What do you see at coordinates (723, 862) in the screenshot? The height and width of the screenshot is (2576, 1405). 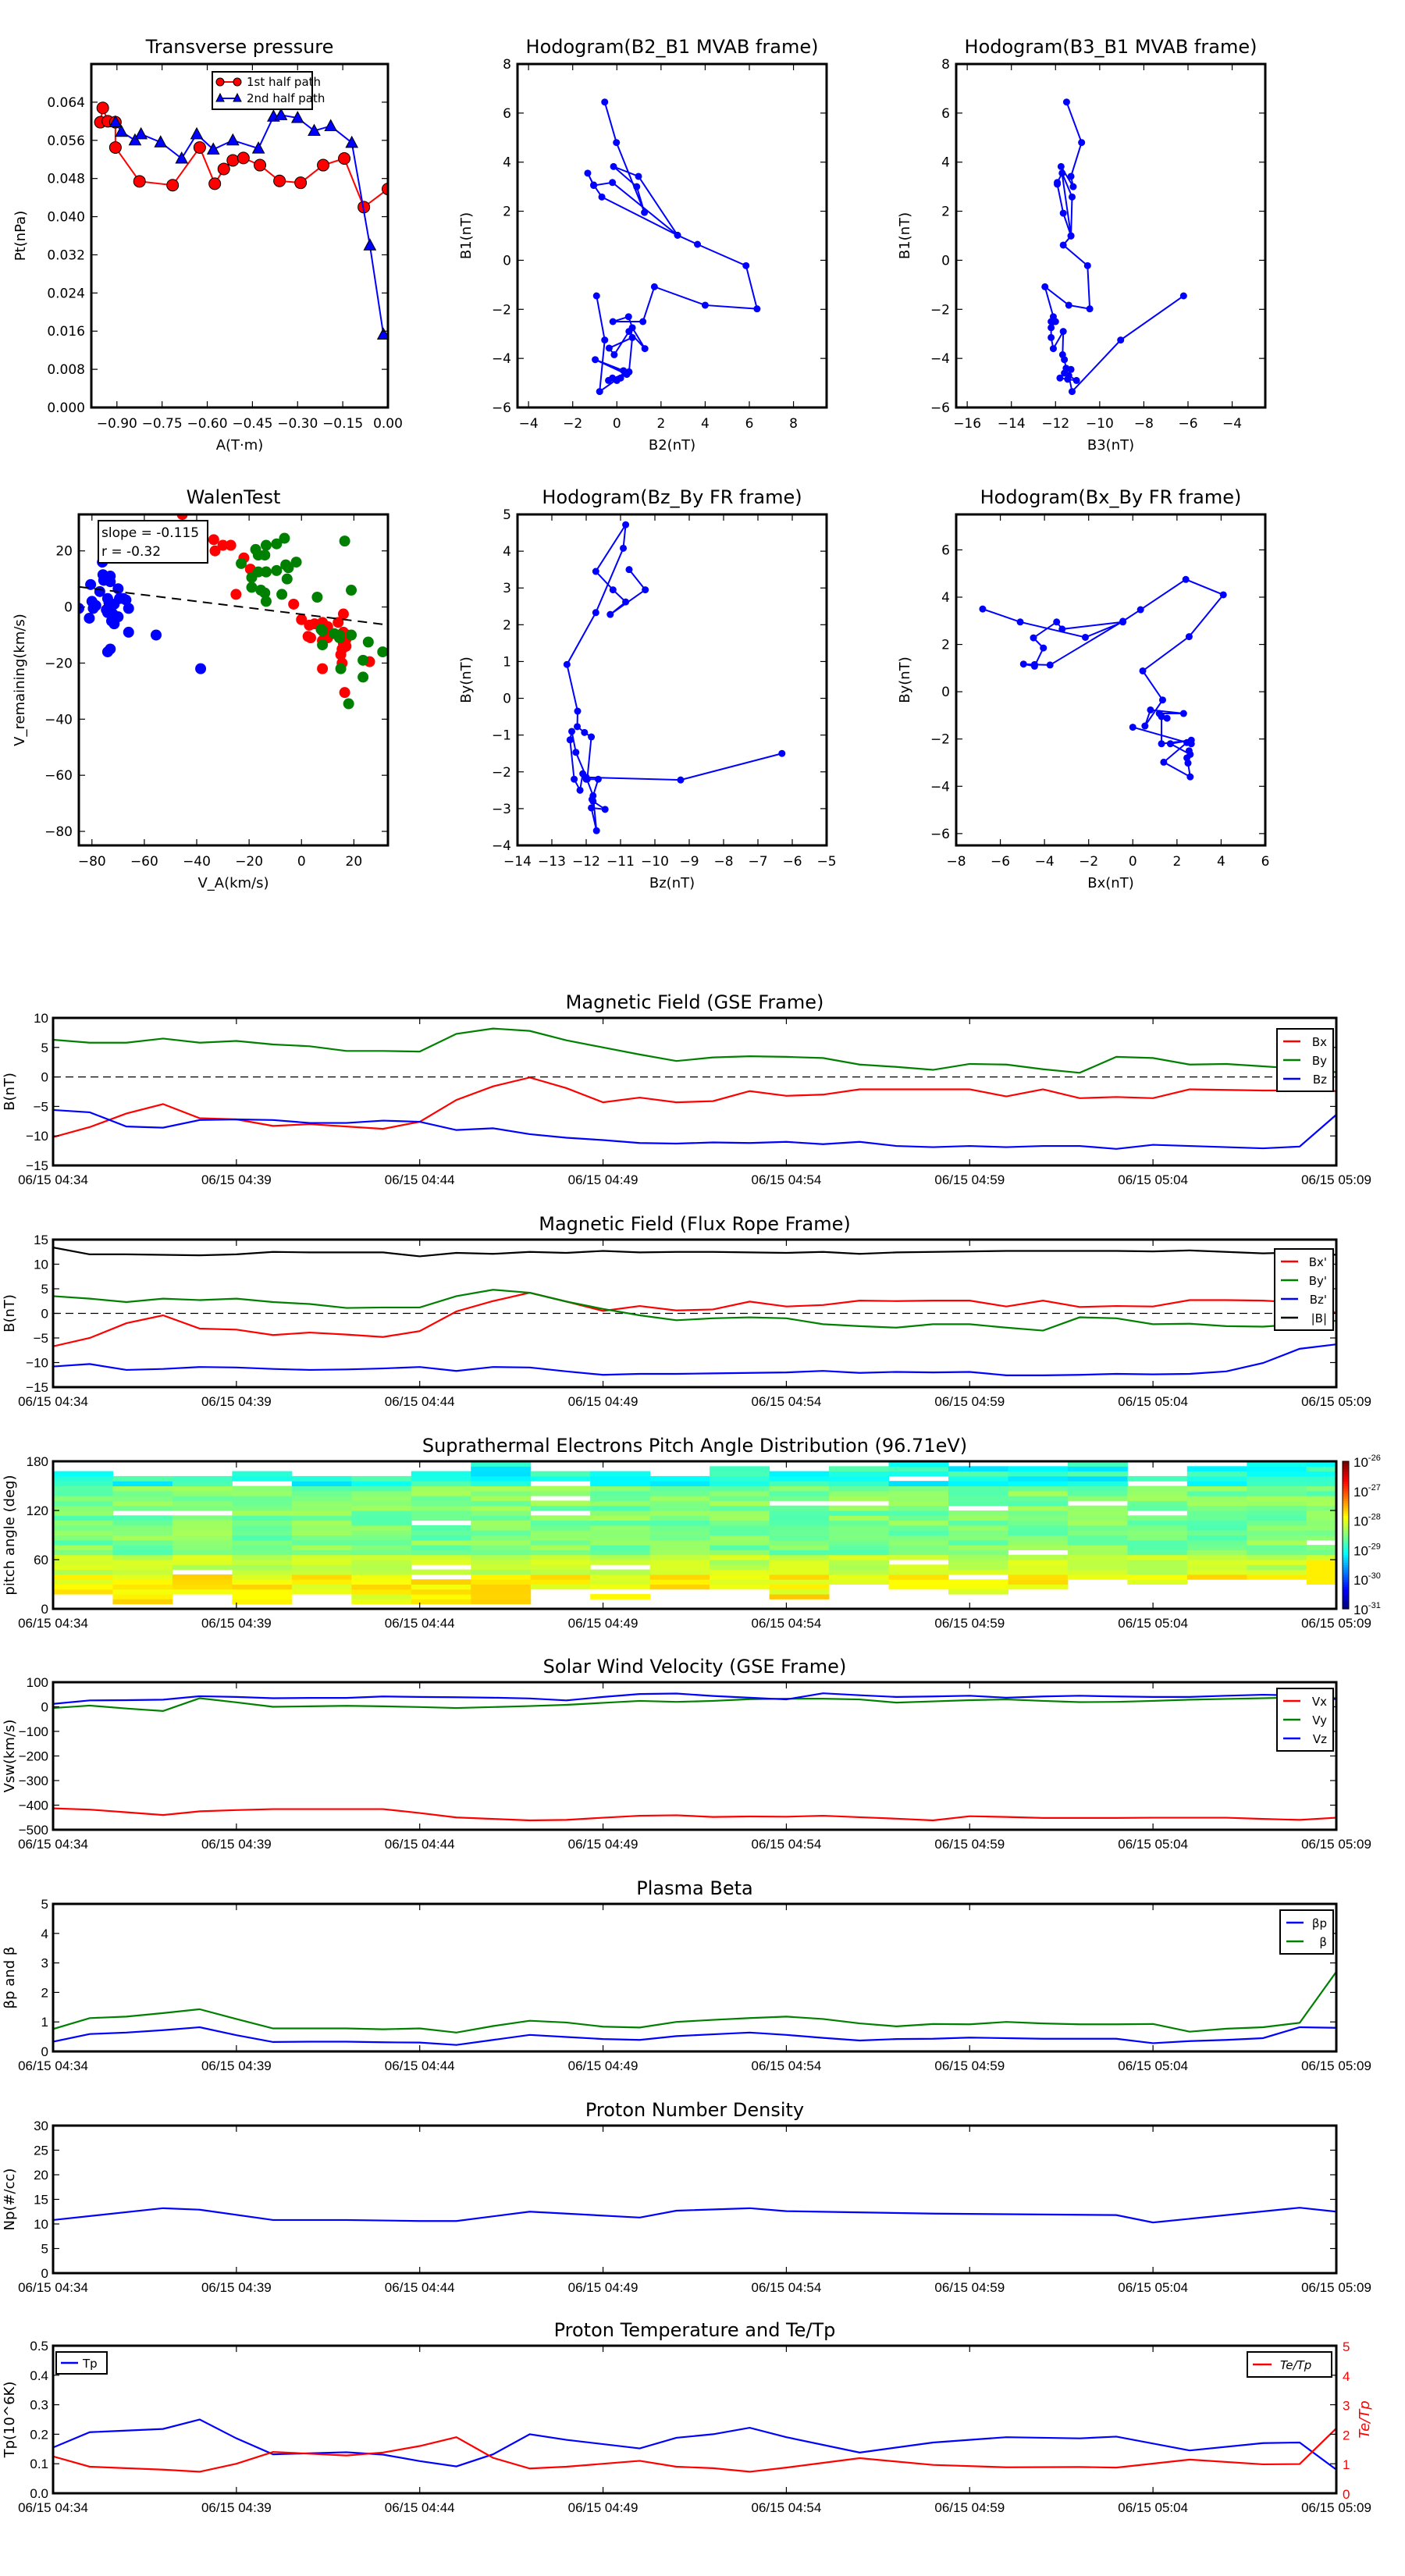 I see `x-tick-label: −8` at bounding box center [723, 862].